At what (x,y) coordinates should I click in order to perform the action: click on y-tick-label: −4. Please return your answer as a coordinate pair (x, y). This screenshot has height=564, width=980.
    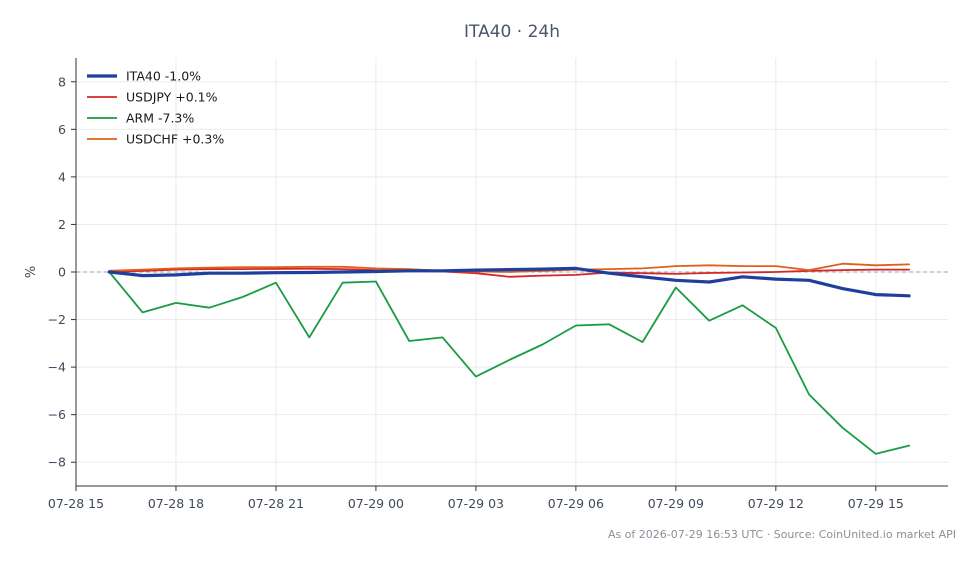
    Looking at the image, I should click on (57, 367).